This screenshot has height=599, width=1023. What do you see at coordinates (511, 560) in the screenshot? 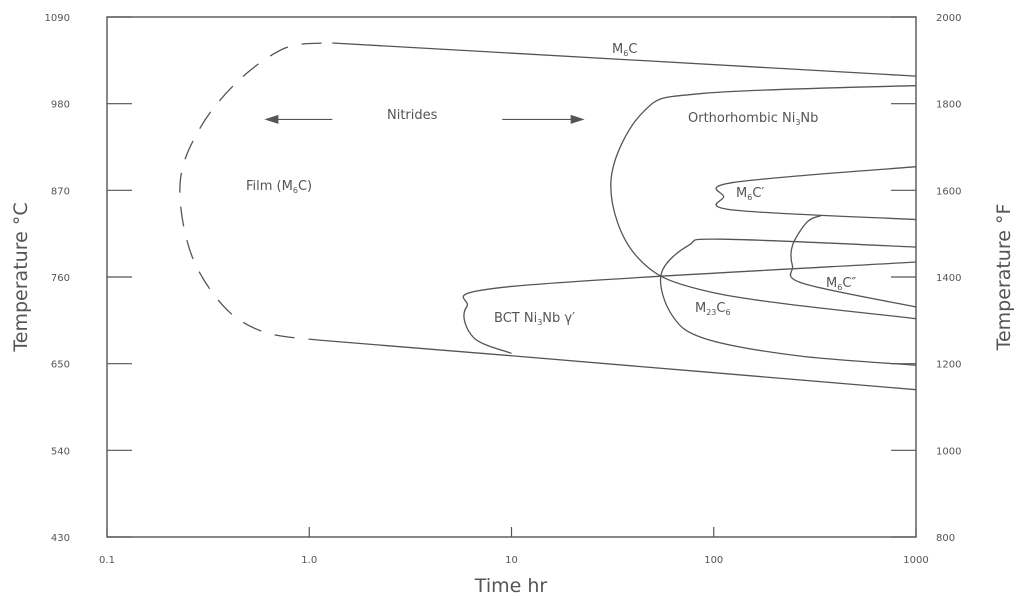
I see `x-tick-label: 10` at bounding box center [511, 560].